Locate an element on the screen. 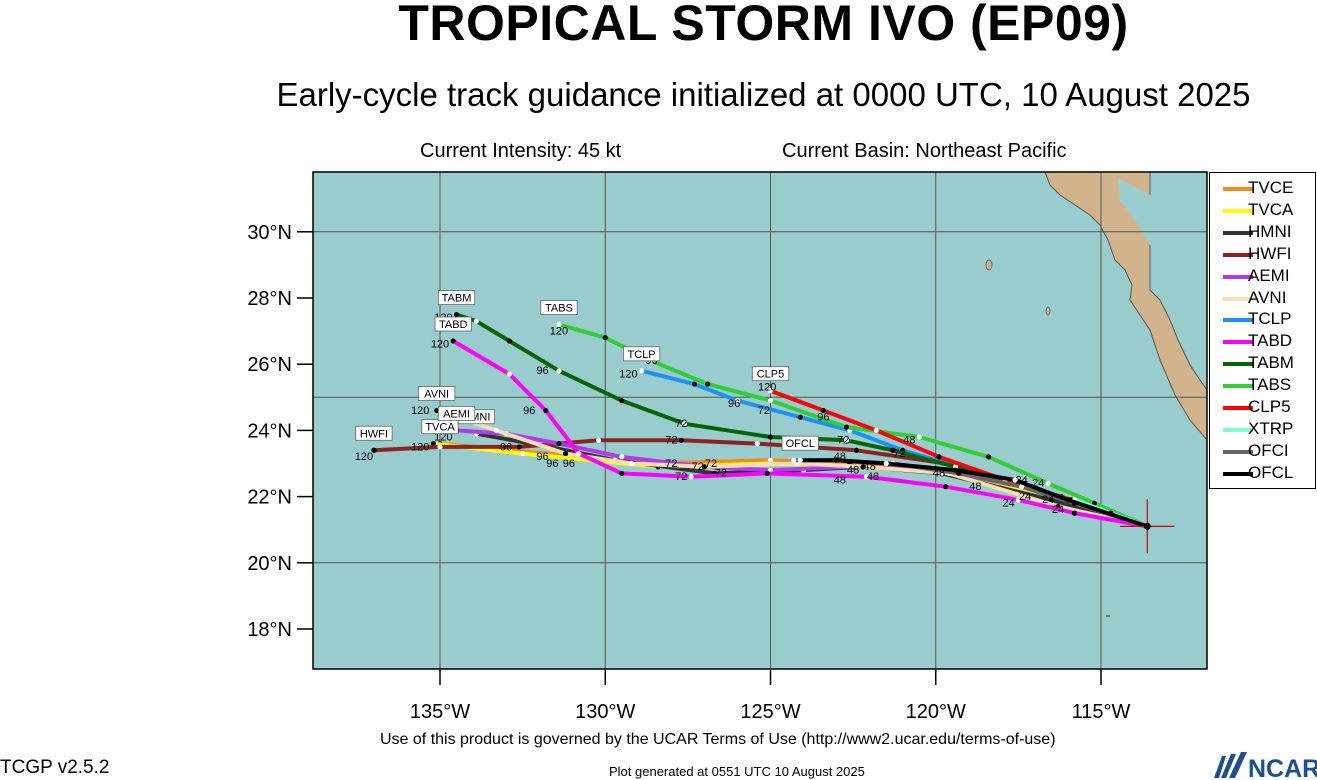 The image size is (1317, 780). legend-item-hmni: HMNI is located at coordinates (1263, 232).